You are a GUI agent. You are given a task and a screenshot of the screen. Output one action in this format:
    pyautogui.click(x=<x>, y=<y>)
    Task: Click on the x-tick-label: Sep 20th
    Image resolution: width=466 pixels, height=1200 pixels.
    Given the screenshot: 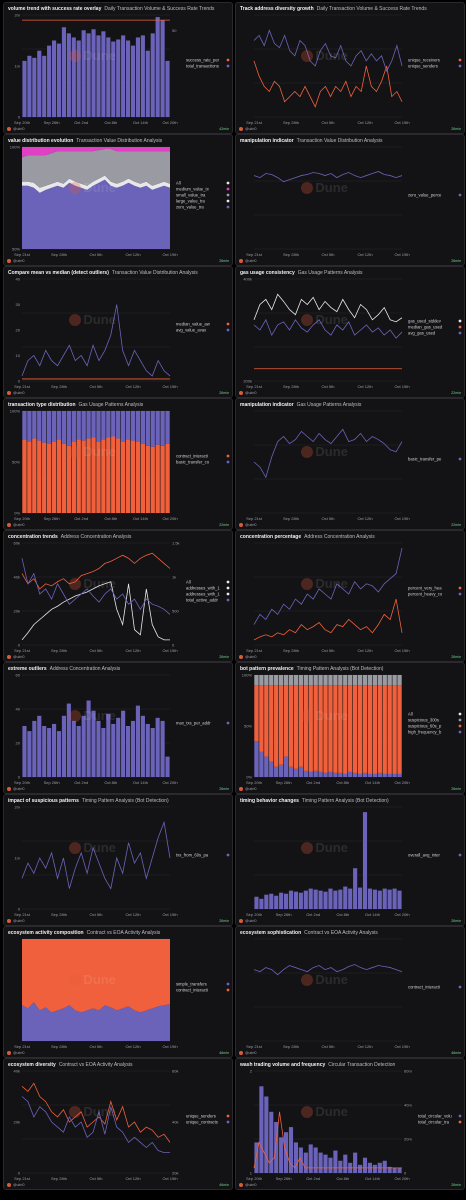 What is the action you would take?
    pyautogui.click(x=22, y=518)
    